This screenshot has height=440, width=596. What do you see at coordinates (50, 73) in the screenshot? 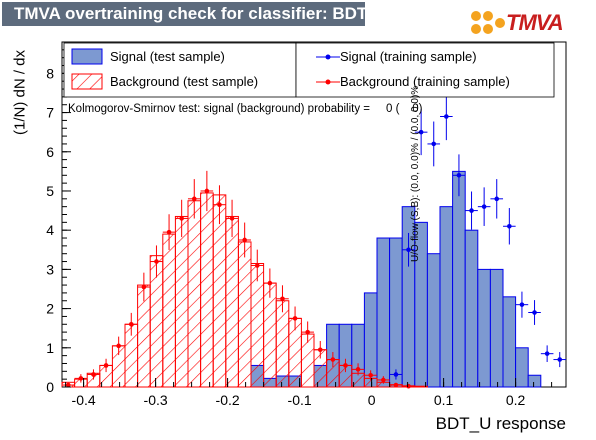
I see `y-tick-label: 8` at bounding box center [50, 73].